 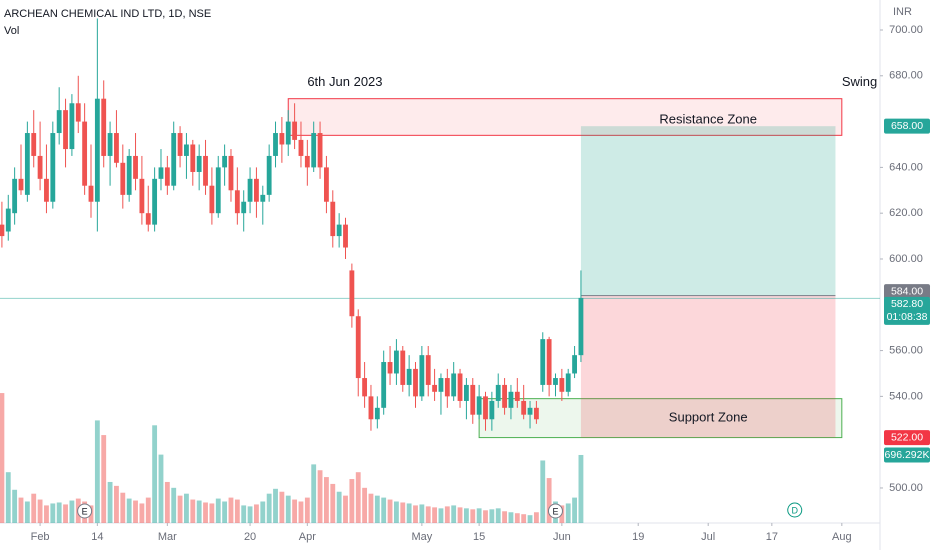 I want to click on x-tick-label: Feb, so click(x=40, y=537).